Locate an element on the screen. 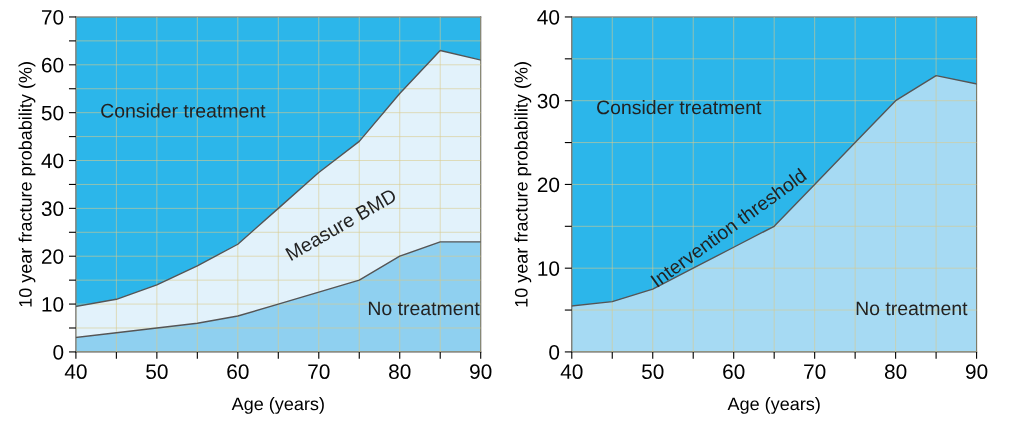  y-tick-label: 50 is located at coordinates (52, 113).